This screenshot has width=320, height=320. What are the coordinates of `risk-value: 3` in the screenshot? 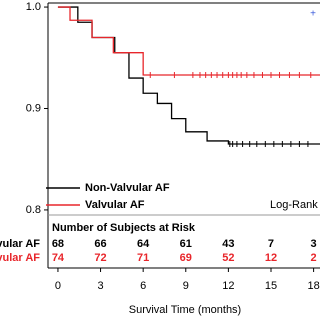 It's located at (314, 244).